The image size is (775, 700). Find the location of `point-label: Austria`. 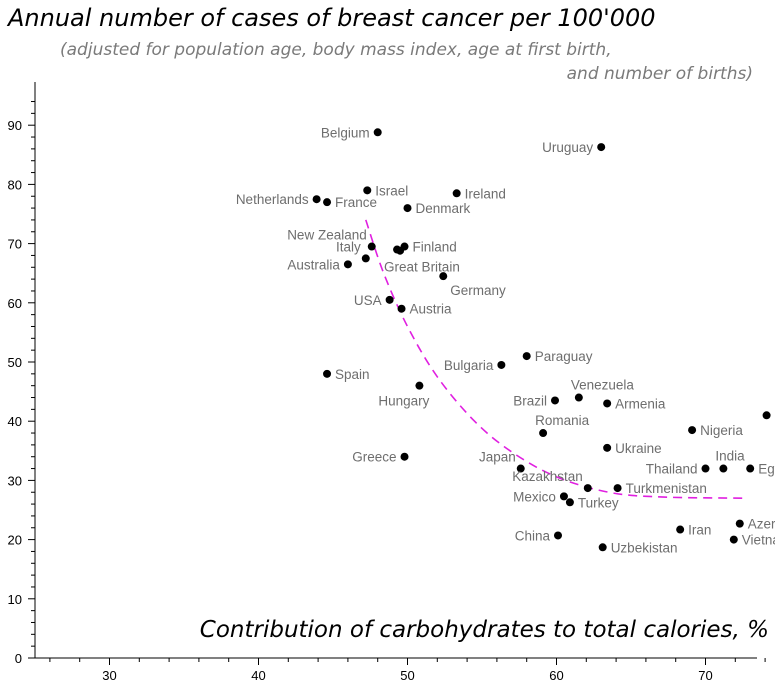

point-label: Austria is located at coordinates (431, 309).